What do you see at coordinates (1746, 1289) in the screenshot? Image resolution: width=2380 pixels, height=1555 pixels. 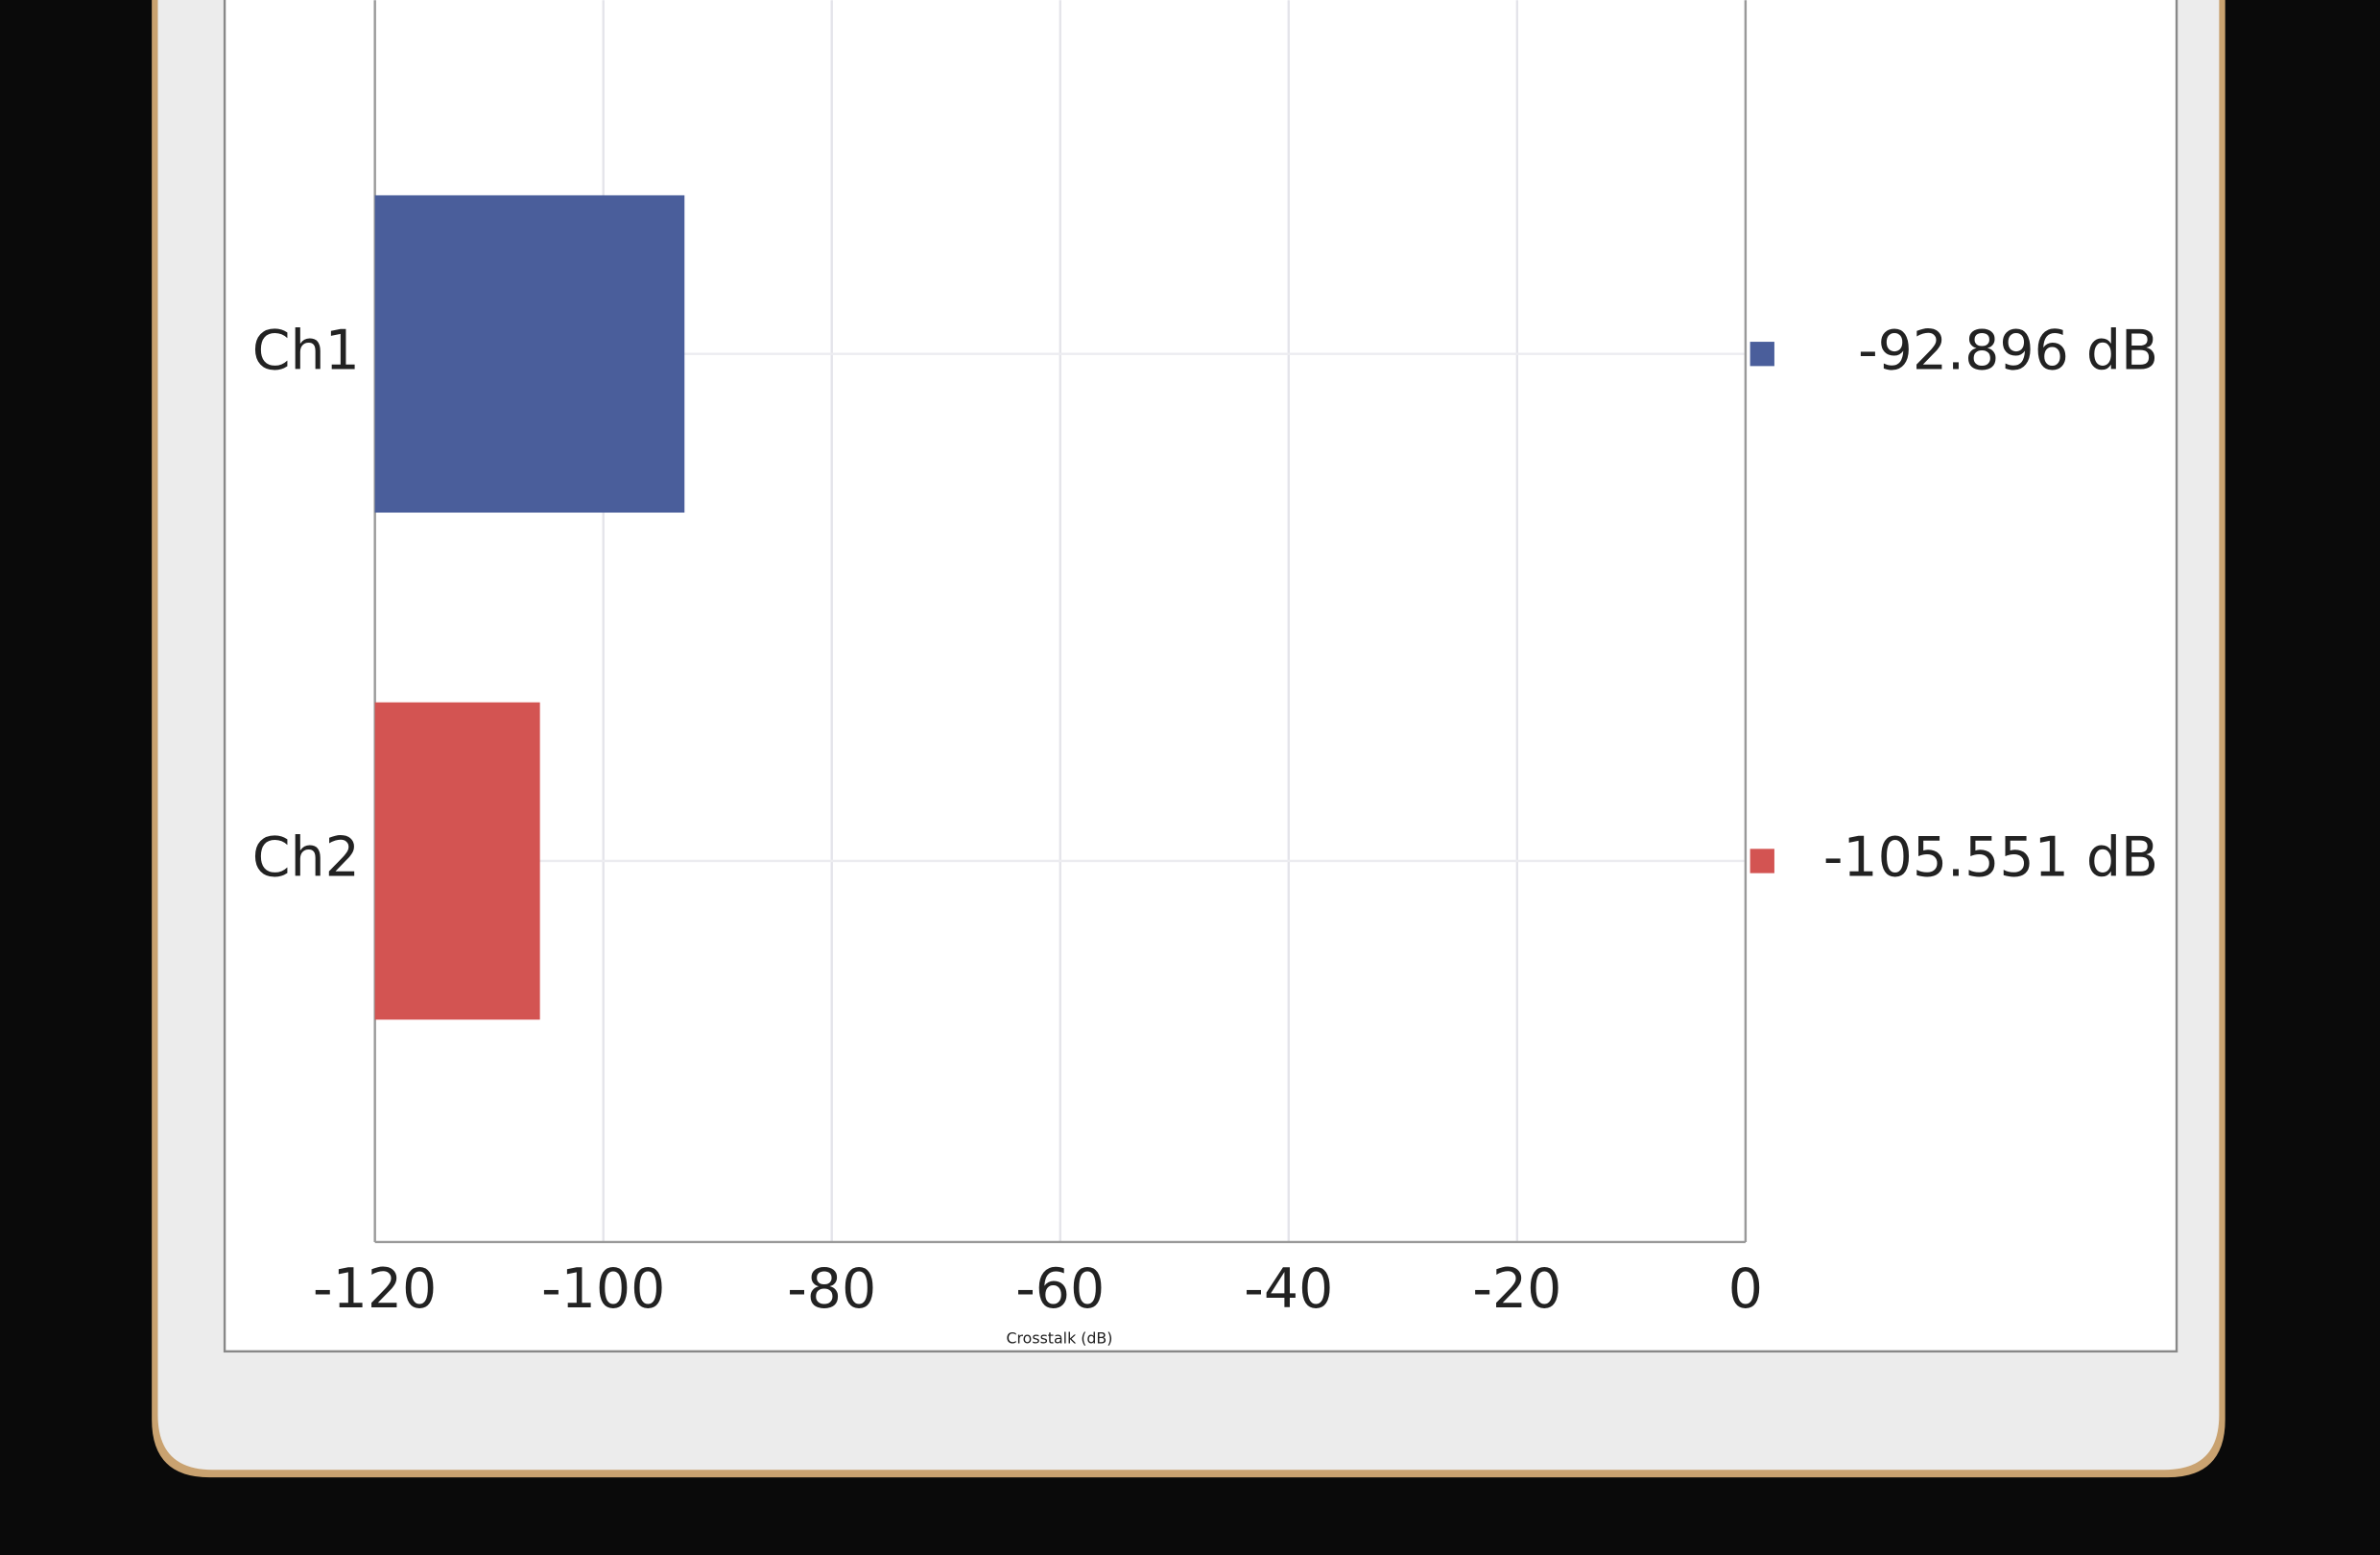 I see `x-tick-label: 0` at bounding box center [1746, 1289].